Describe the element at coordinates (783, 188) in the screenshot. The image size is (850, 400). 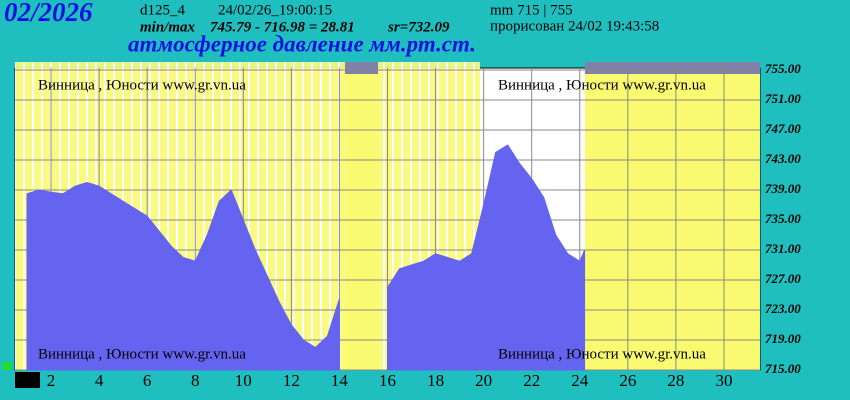
I see `y-tick-label: 739.00` at that location.